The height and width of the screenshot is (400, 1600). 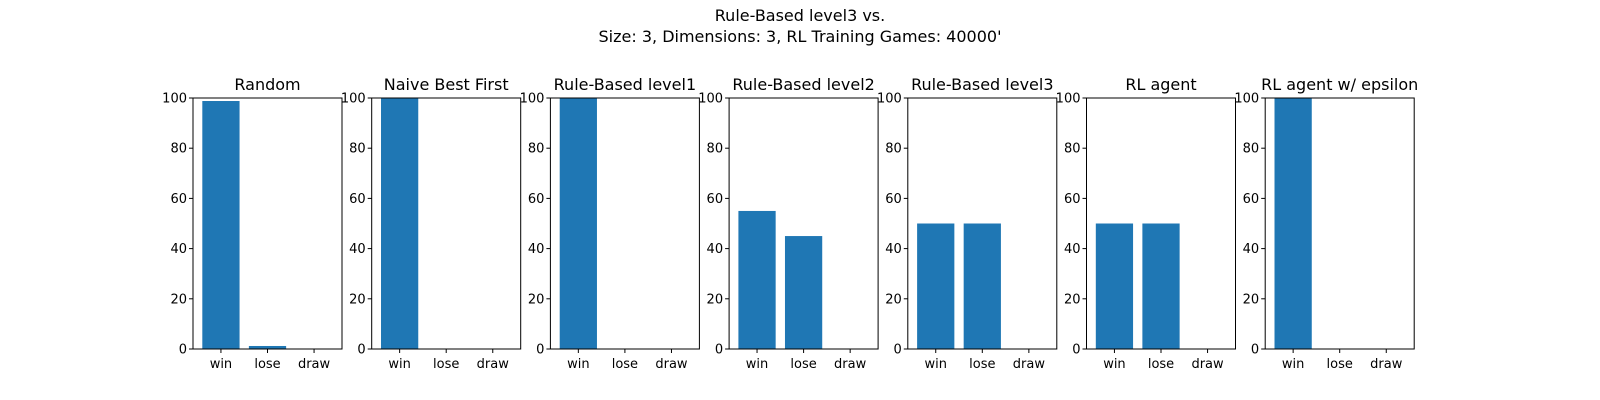 What do you see at coordinates (267, 84) in the screenshot?
I see `subplot-title: Random` at bounding box center [267, 84].